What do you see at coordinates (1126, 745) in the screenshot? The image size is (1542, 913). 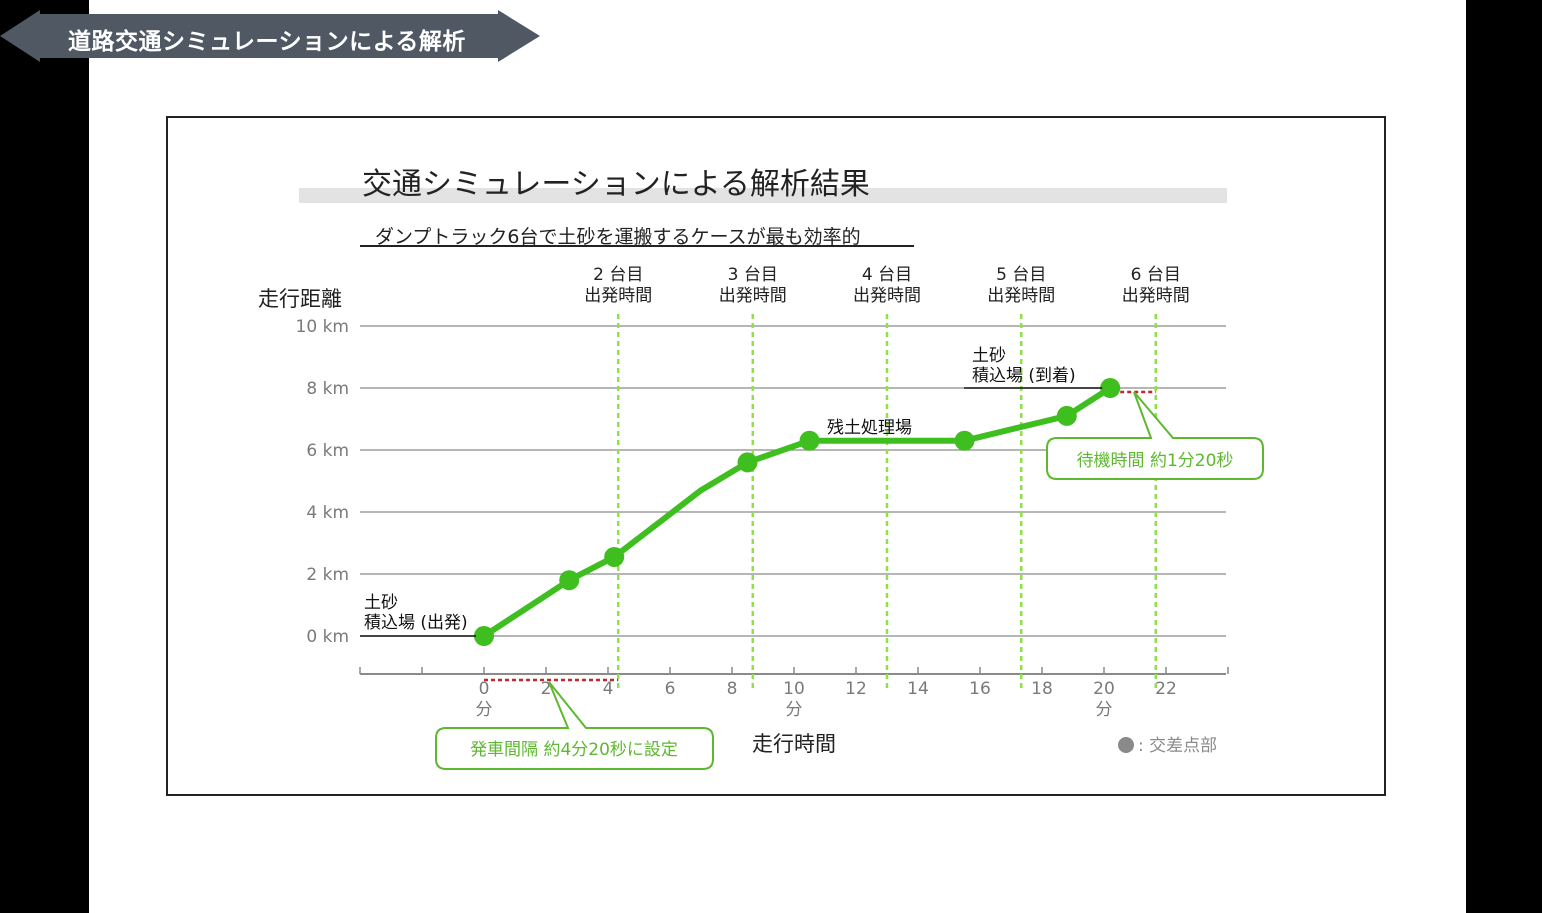 I see `legend-symbol` at bounding box center [1126, 745].